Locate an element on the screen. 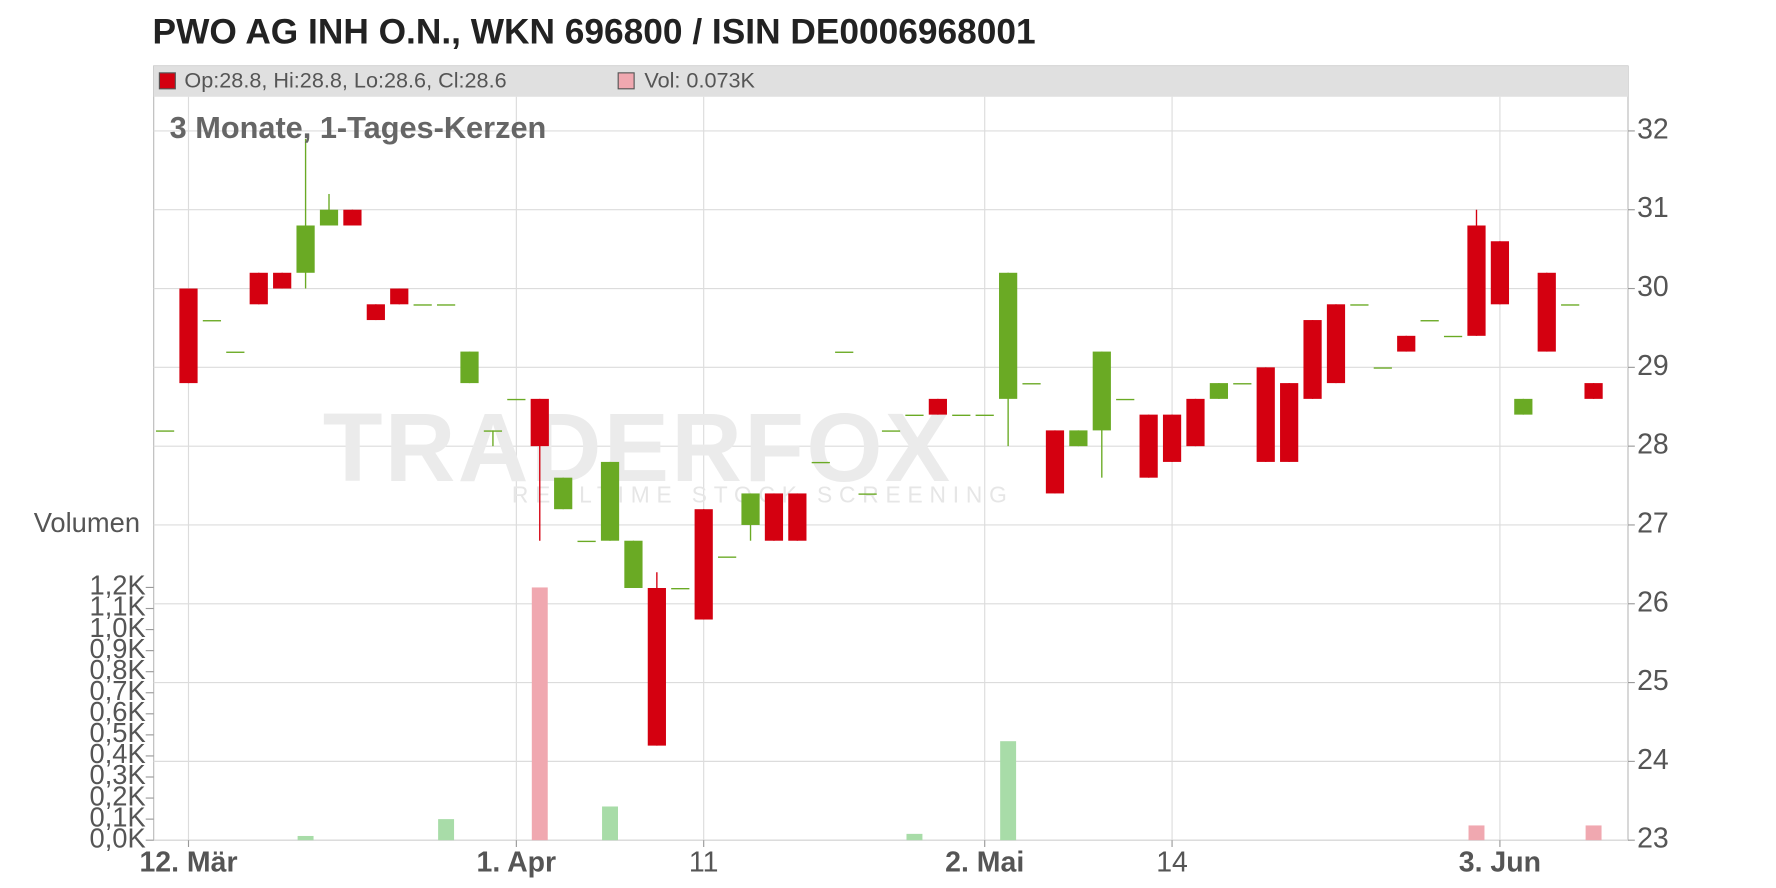  y2-tick-label: 0,3K is located at coordinates (118, 774).